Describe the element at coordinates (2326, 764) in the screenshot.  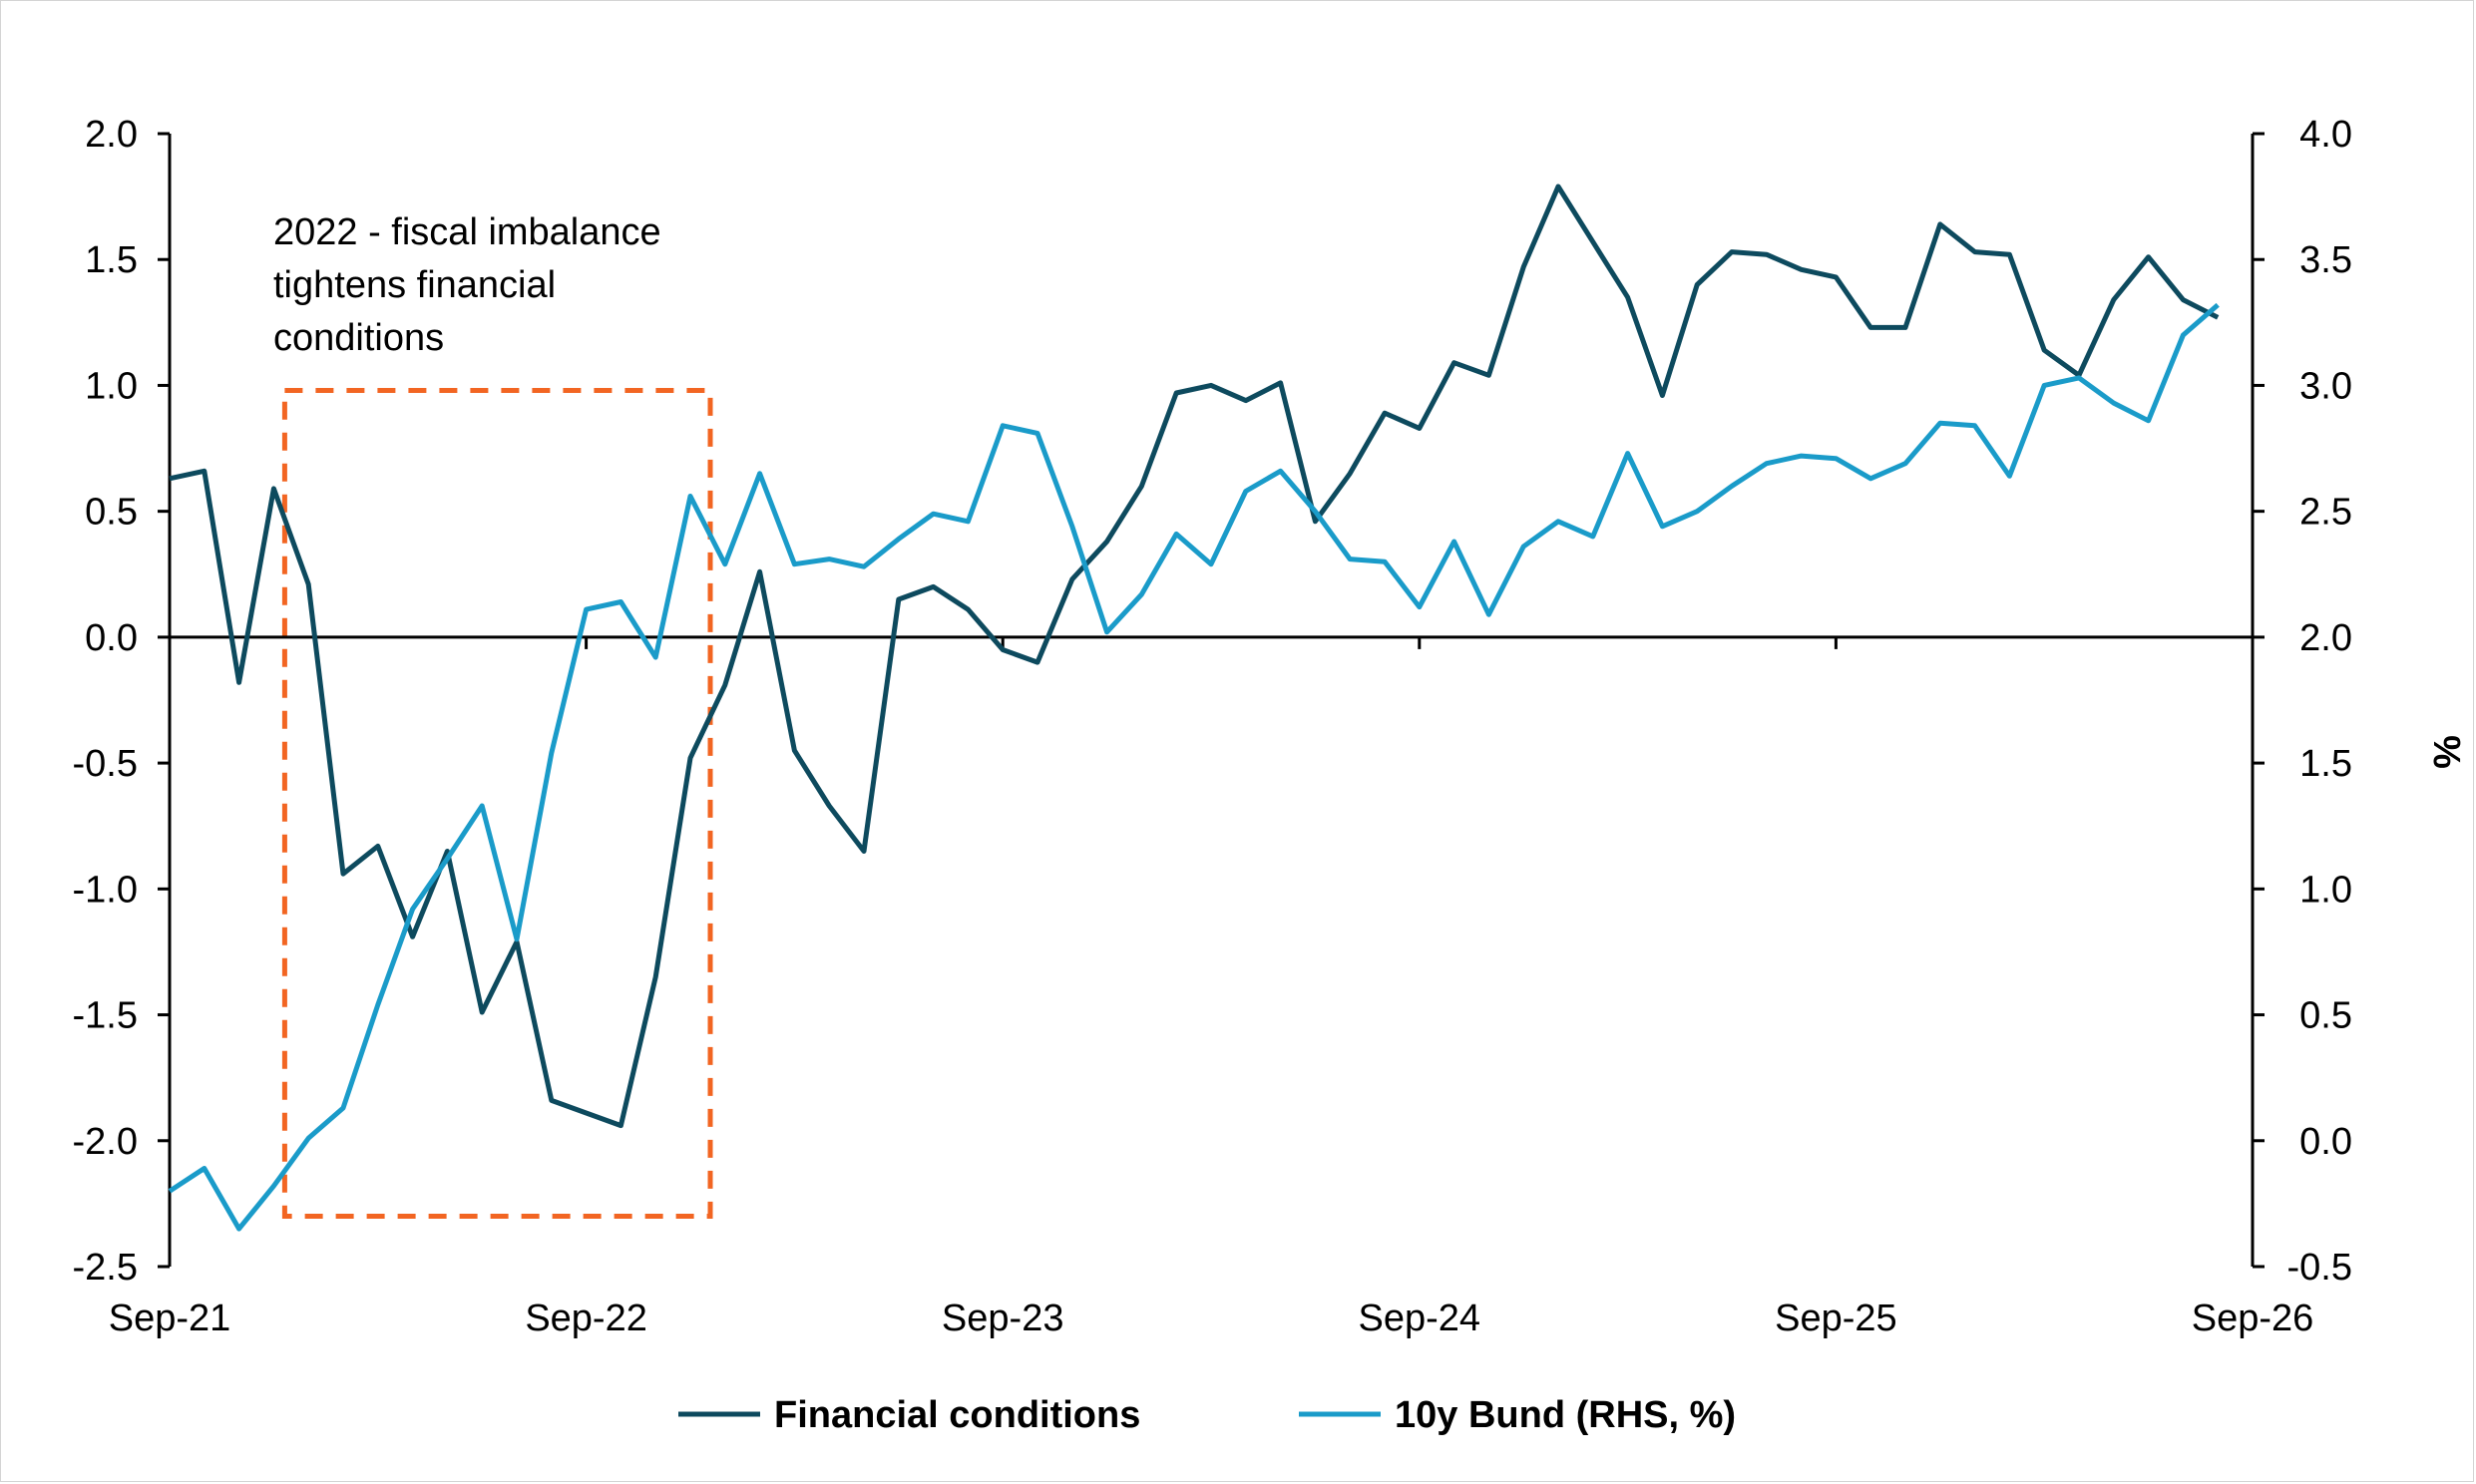
I see `right-y-tick-label: 1.5` at that location.